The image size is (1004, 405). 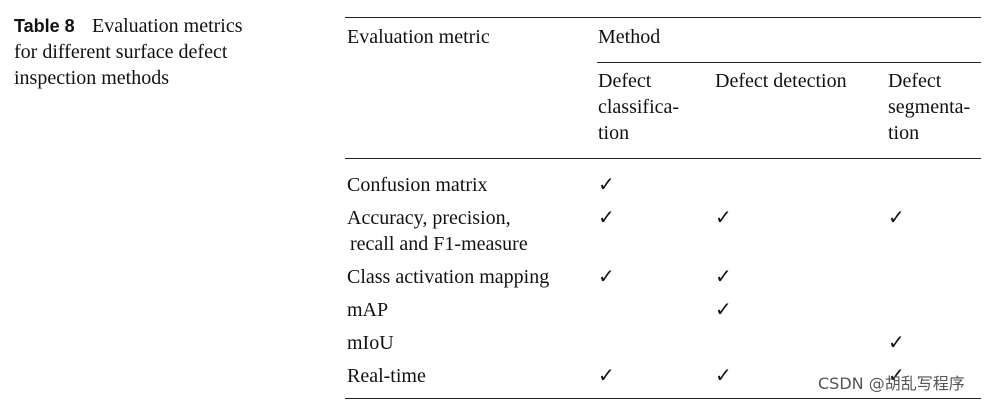 I want to click on caption-label: Table 8, so click(x=44, y=26).